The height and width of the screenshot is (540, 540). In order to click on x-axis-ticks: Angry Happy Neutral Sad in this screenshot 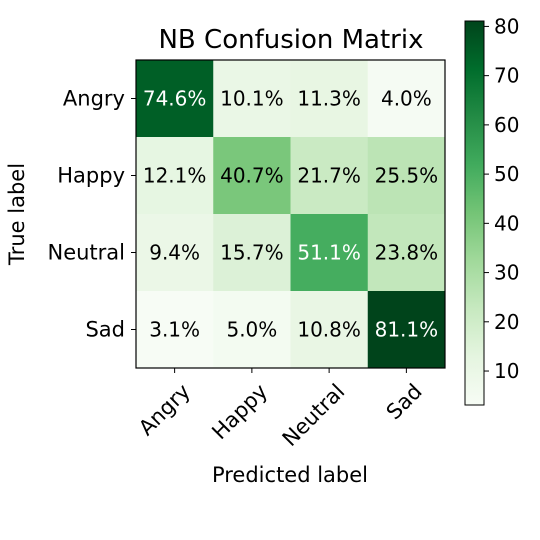, I will do `click(280, 409)`.